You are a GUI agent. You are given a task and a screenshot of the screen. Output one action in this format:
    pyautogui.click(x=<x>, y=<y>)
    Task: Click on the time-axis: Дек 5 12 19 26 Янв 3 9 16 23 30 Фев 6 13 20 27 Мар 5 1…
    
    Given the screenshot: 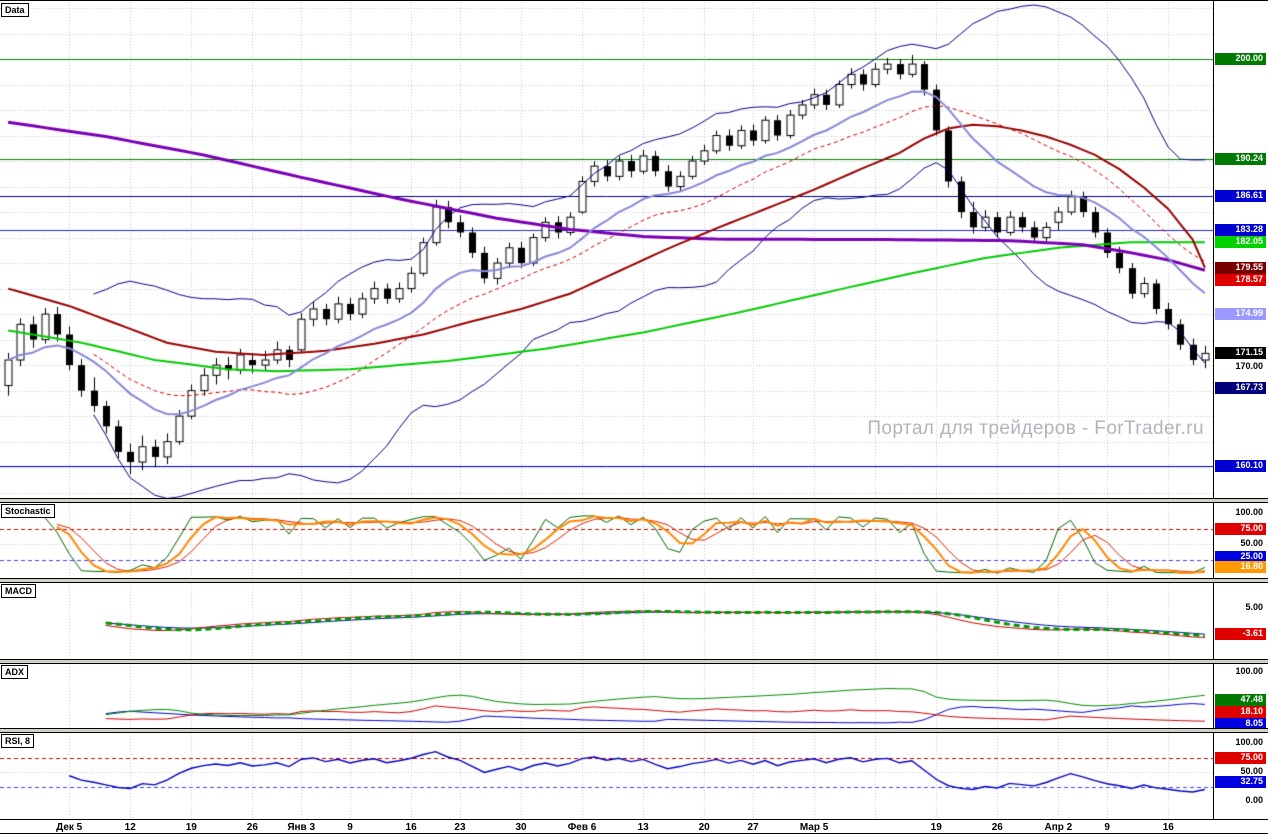 What is the action you would take?
    pyautogui.click(x=634, y=826)
    